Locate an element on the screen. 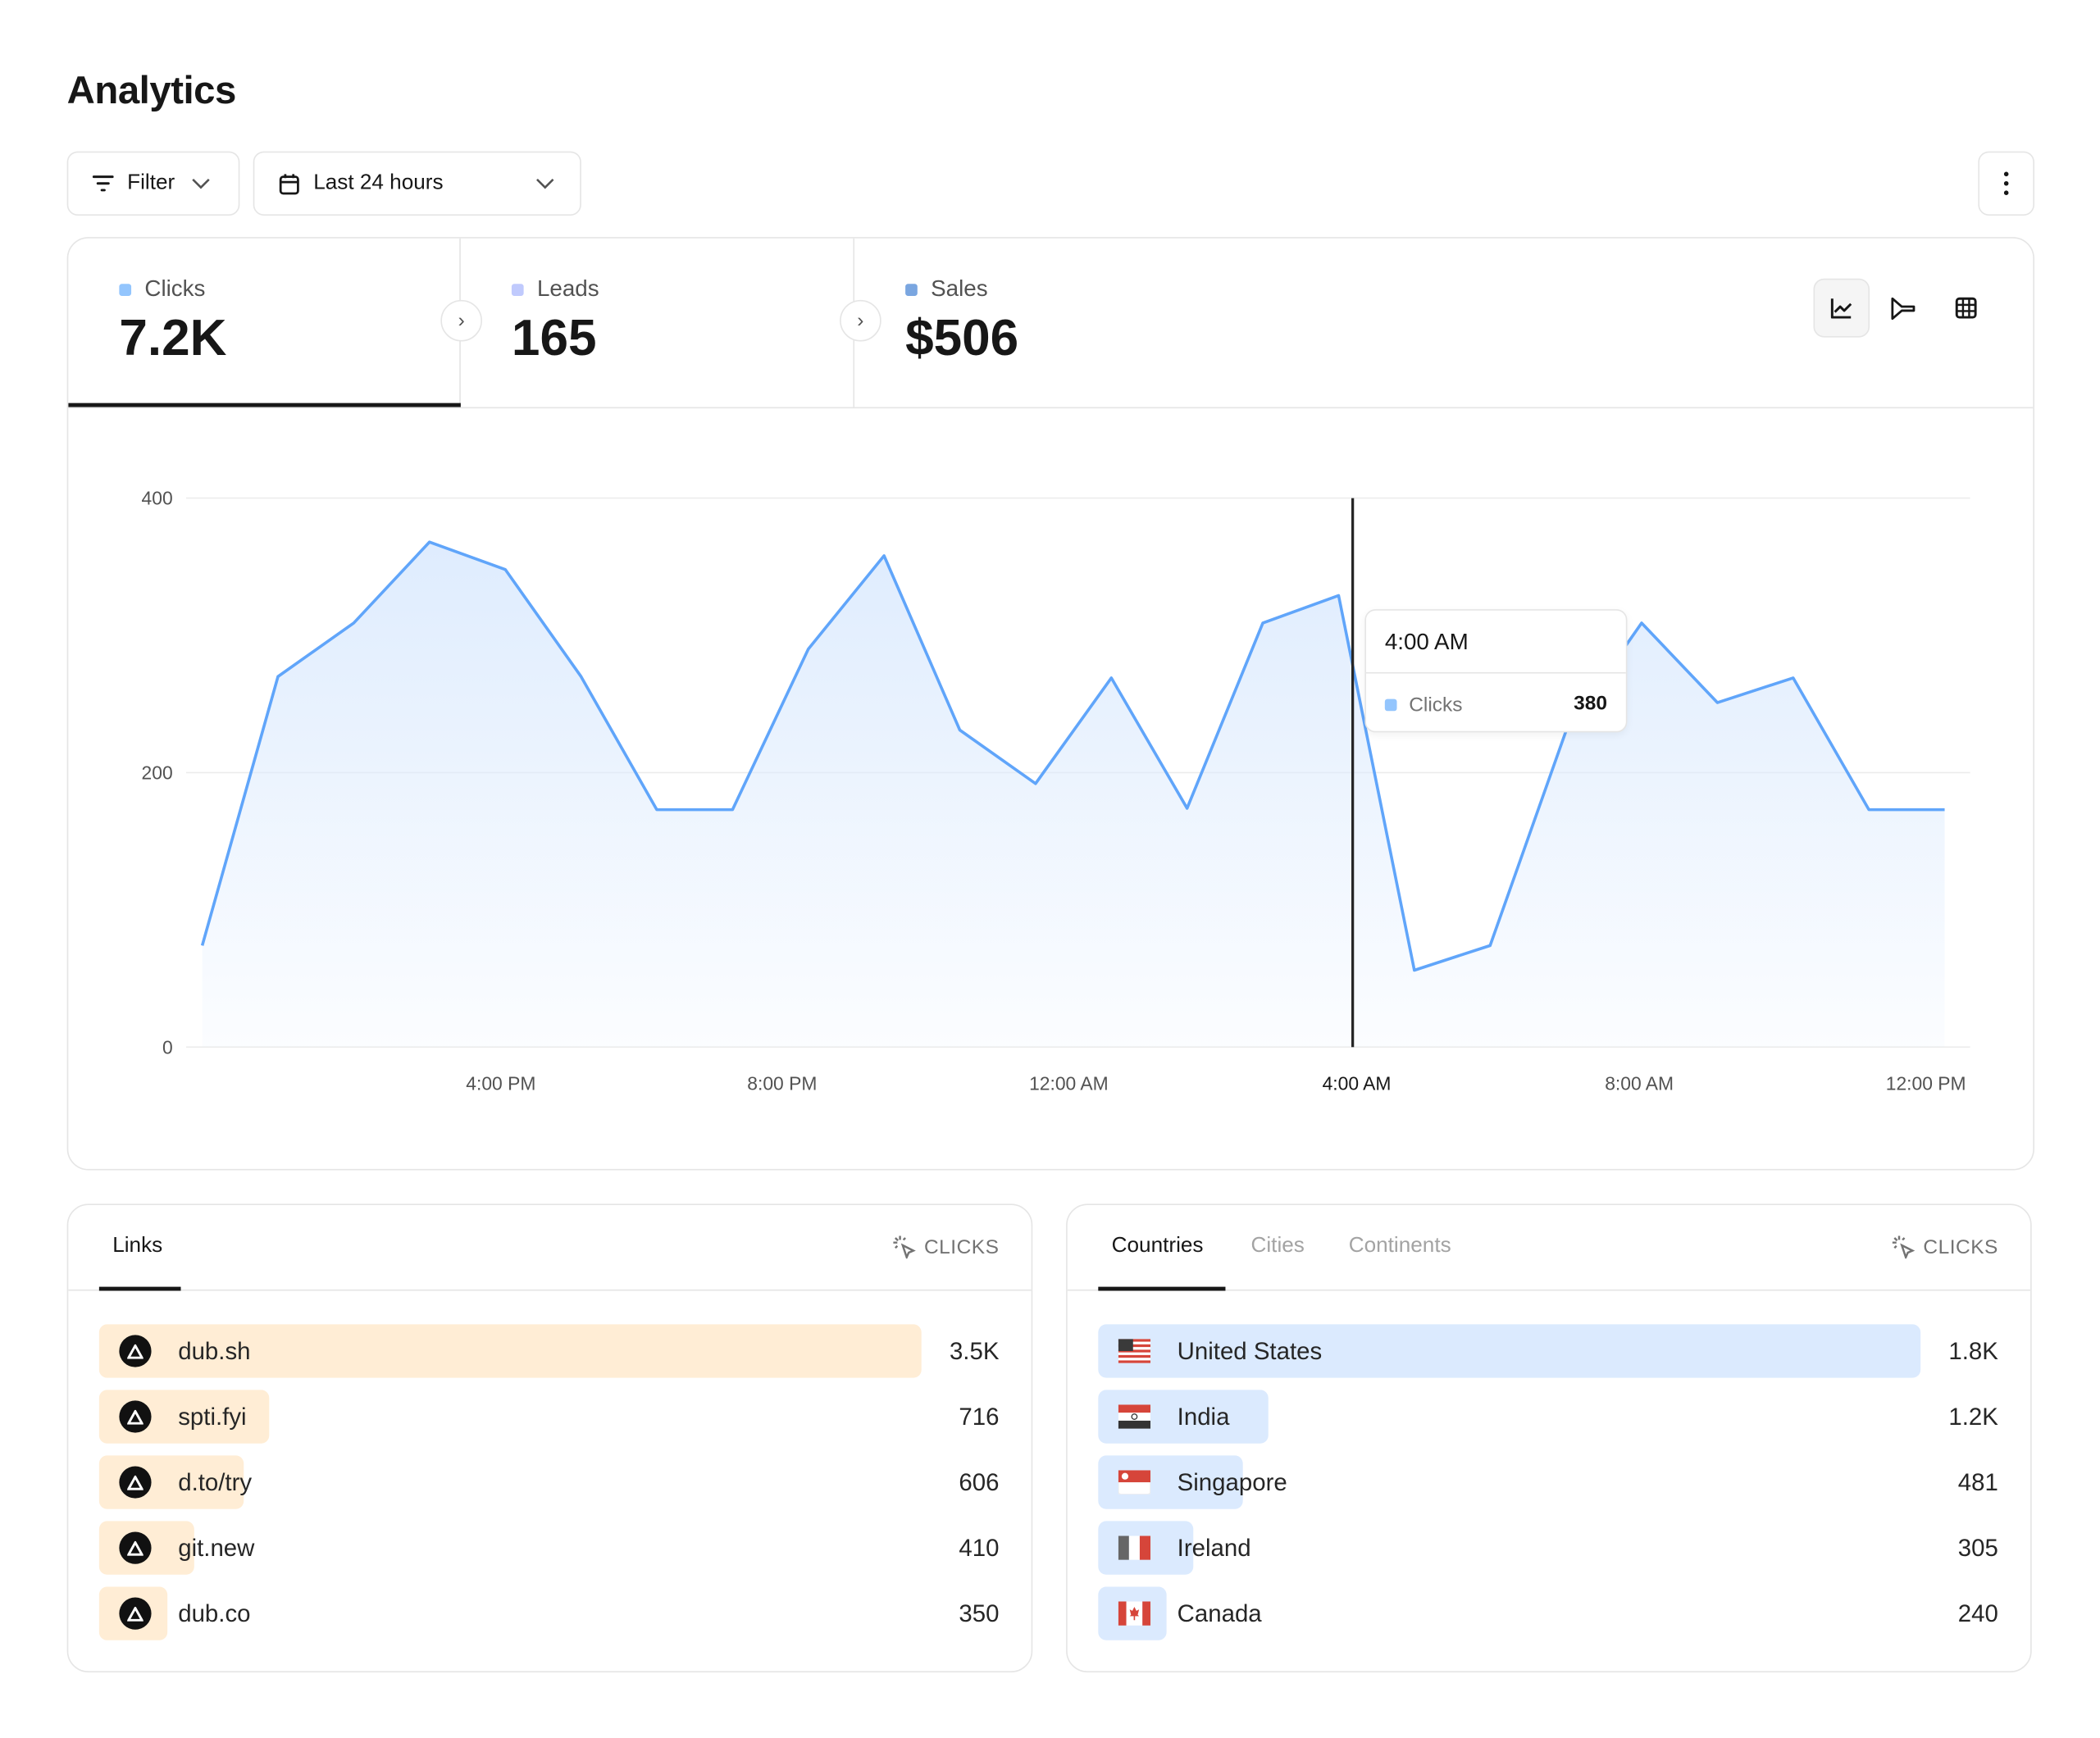  funnel-icon is located at coordinates (1903, 309).